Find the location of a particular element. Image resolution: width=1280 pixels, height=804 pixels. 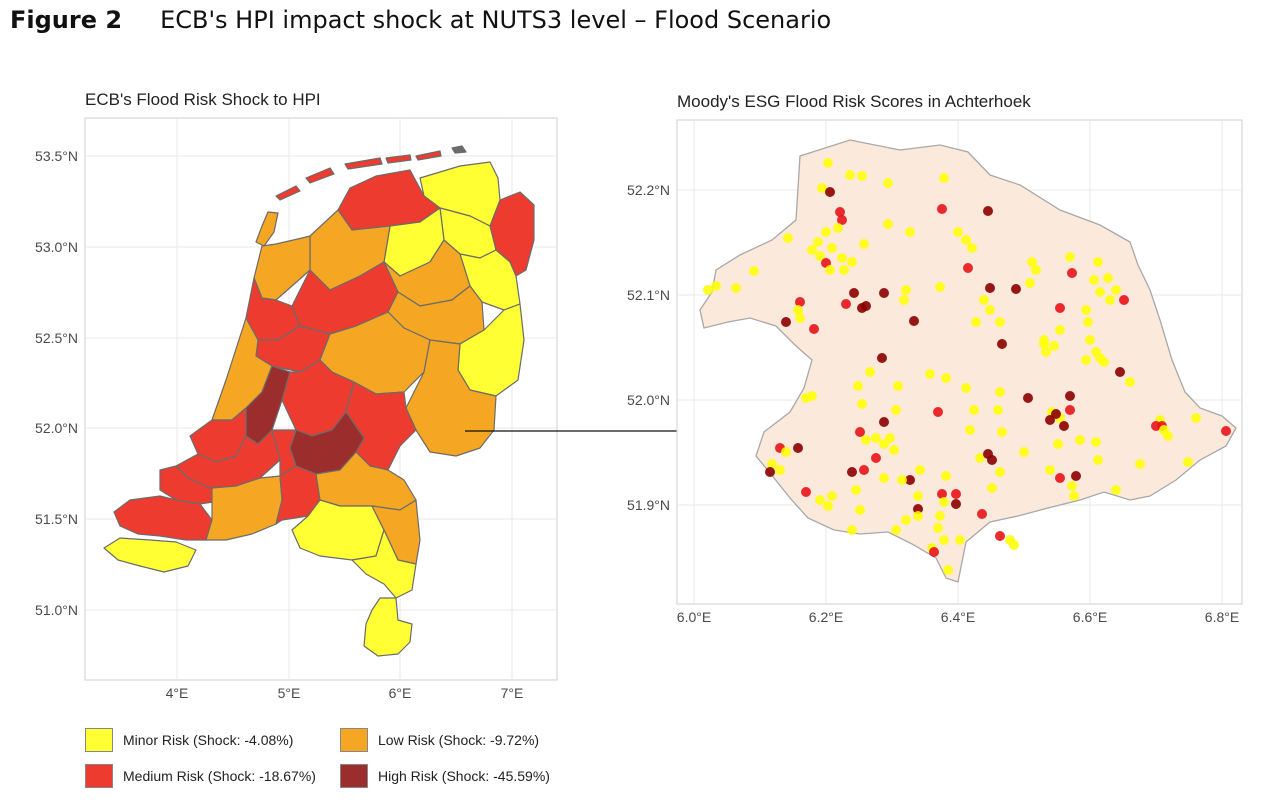

left-x-tick-label: 4°E is located at coordinates (177, 693).